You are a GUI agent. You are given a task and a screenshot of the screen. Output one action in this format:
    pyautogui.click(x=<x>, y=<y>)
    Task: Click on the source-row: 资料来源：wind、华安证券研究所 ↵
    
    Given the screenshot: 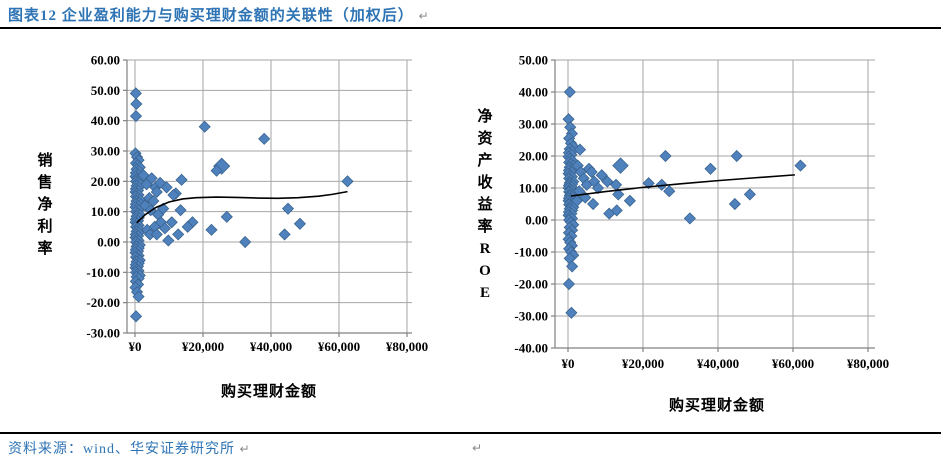 What is the action you would take?
    pyautogui.click(x=129, y=448)
    